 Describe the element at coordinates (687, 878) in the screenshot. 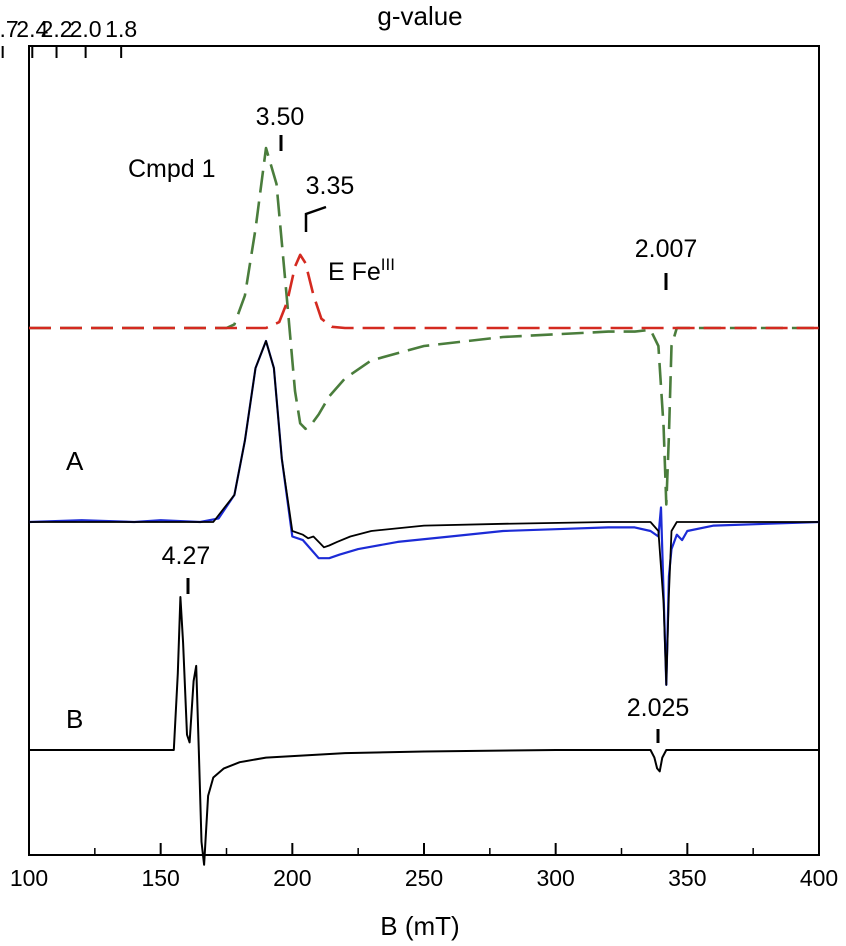

I see `bottom-tick-label: 350` at that location.